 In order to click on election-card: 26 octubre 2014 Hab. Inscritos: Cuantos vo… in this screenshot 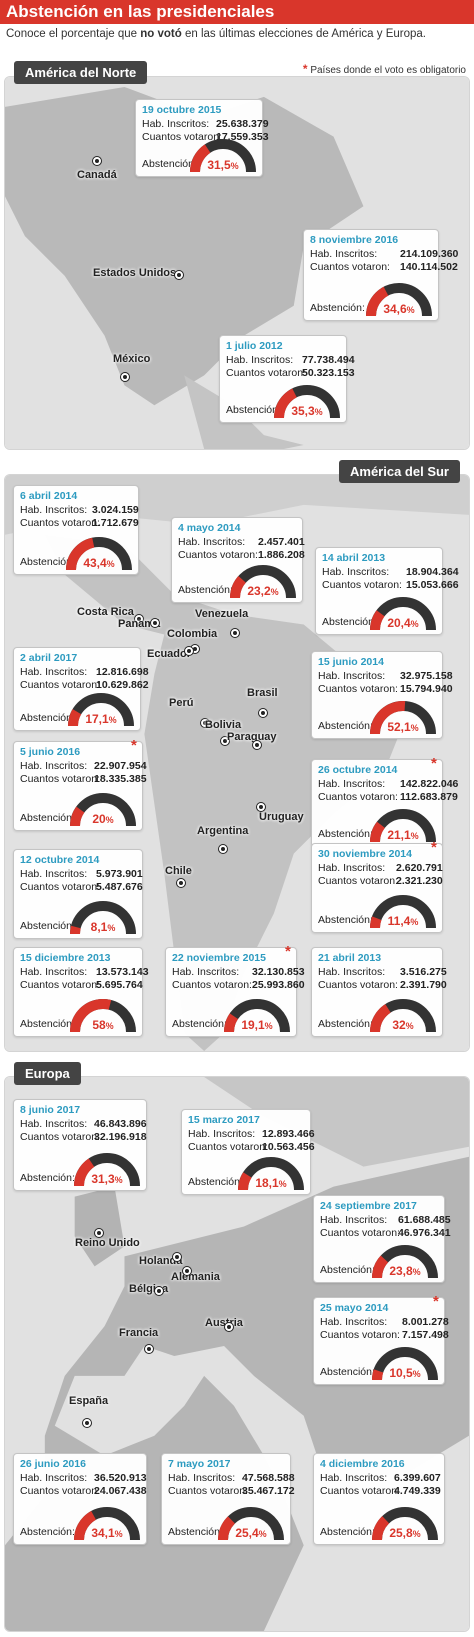, I will do `click(384, 803)`.